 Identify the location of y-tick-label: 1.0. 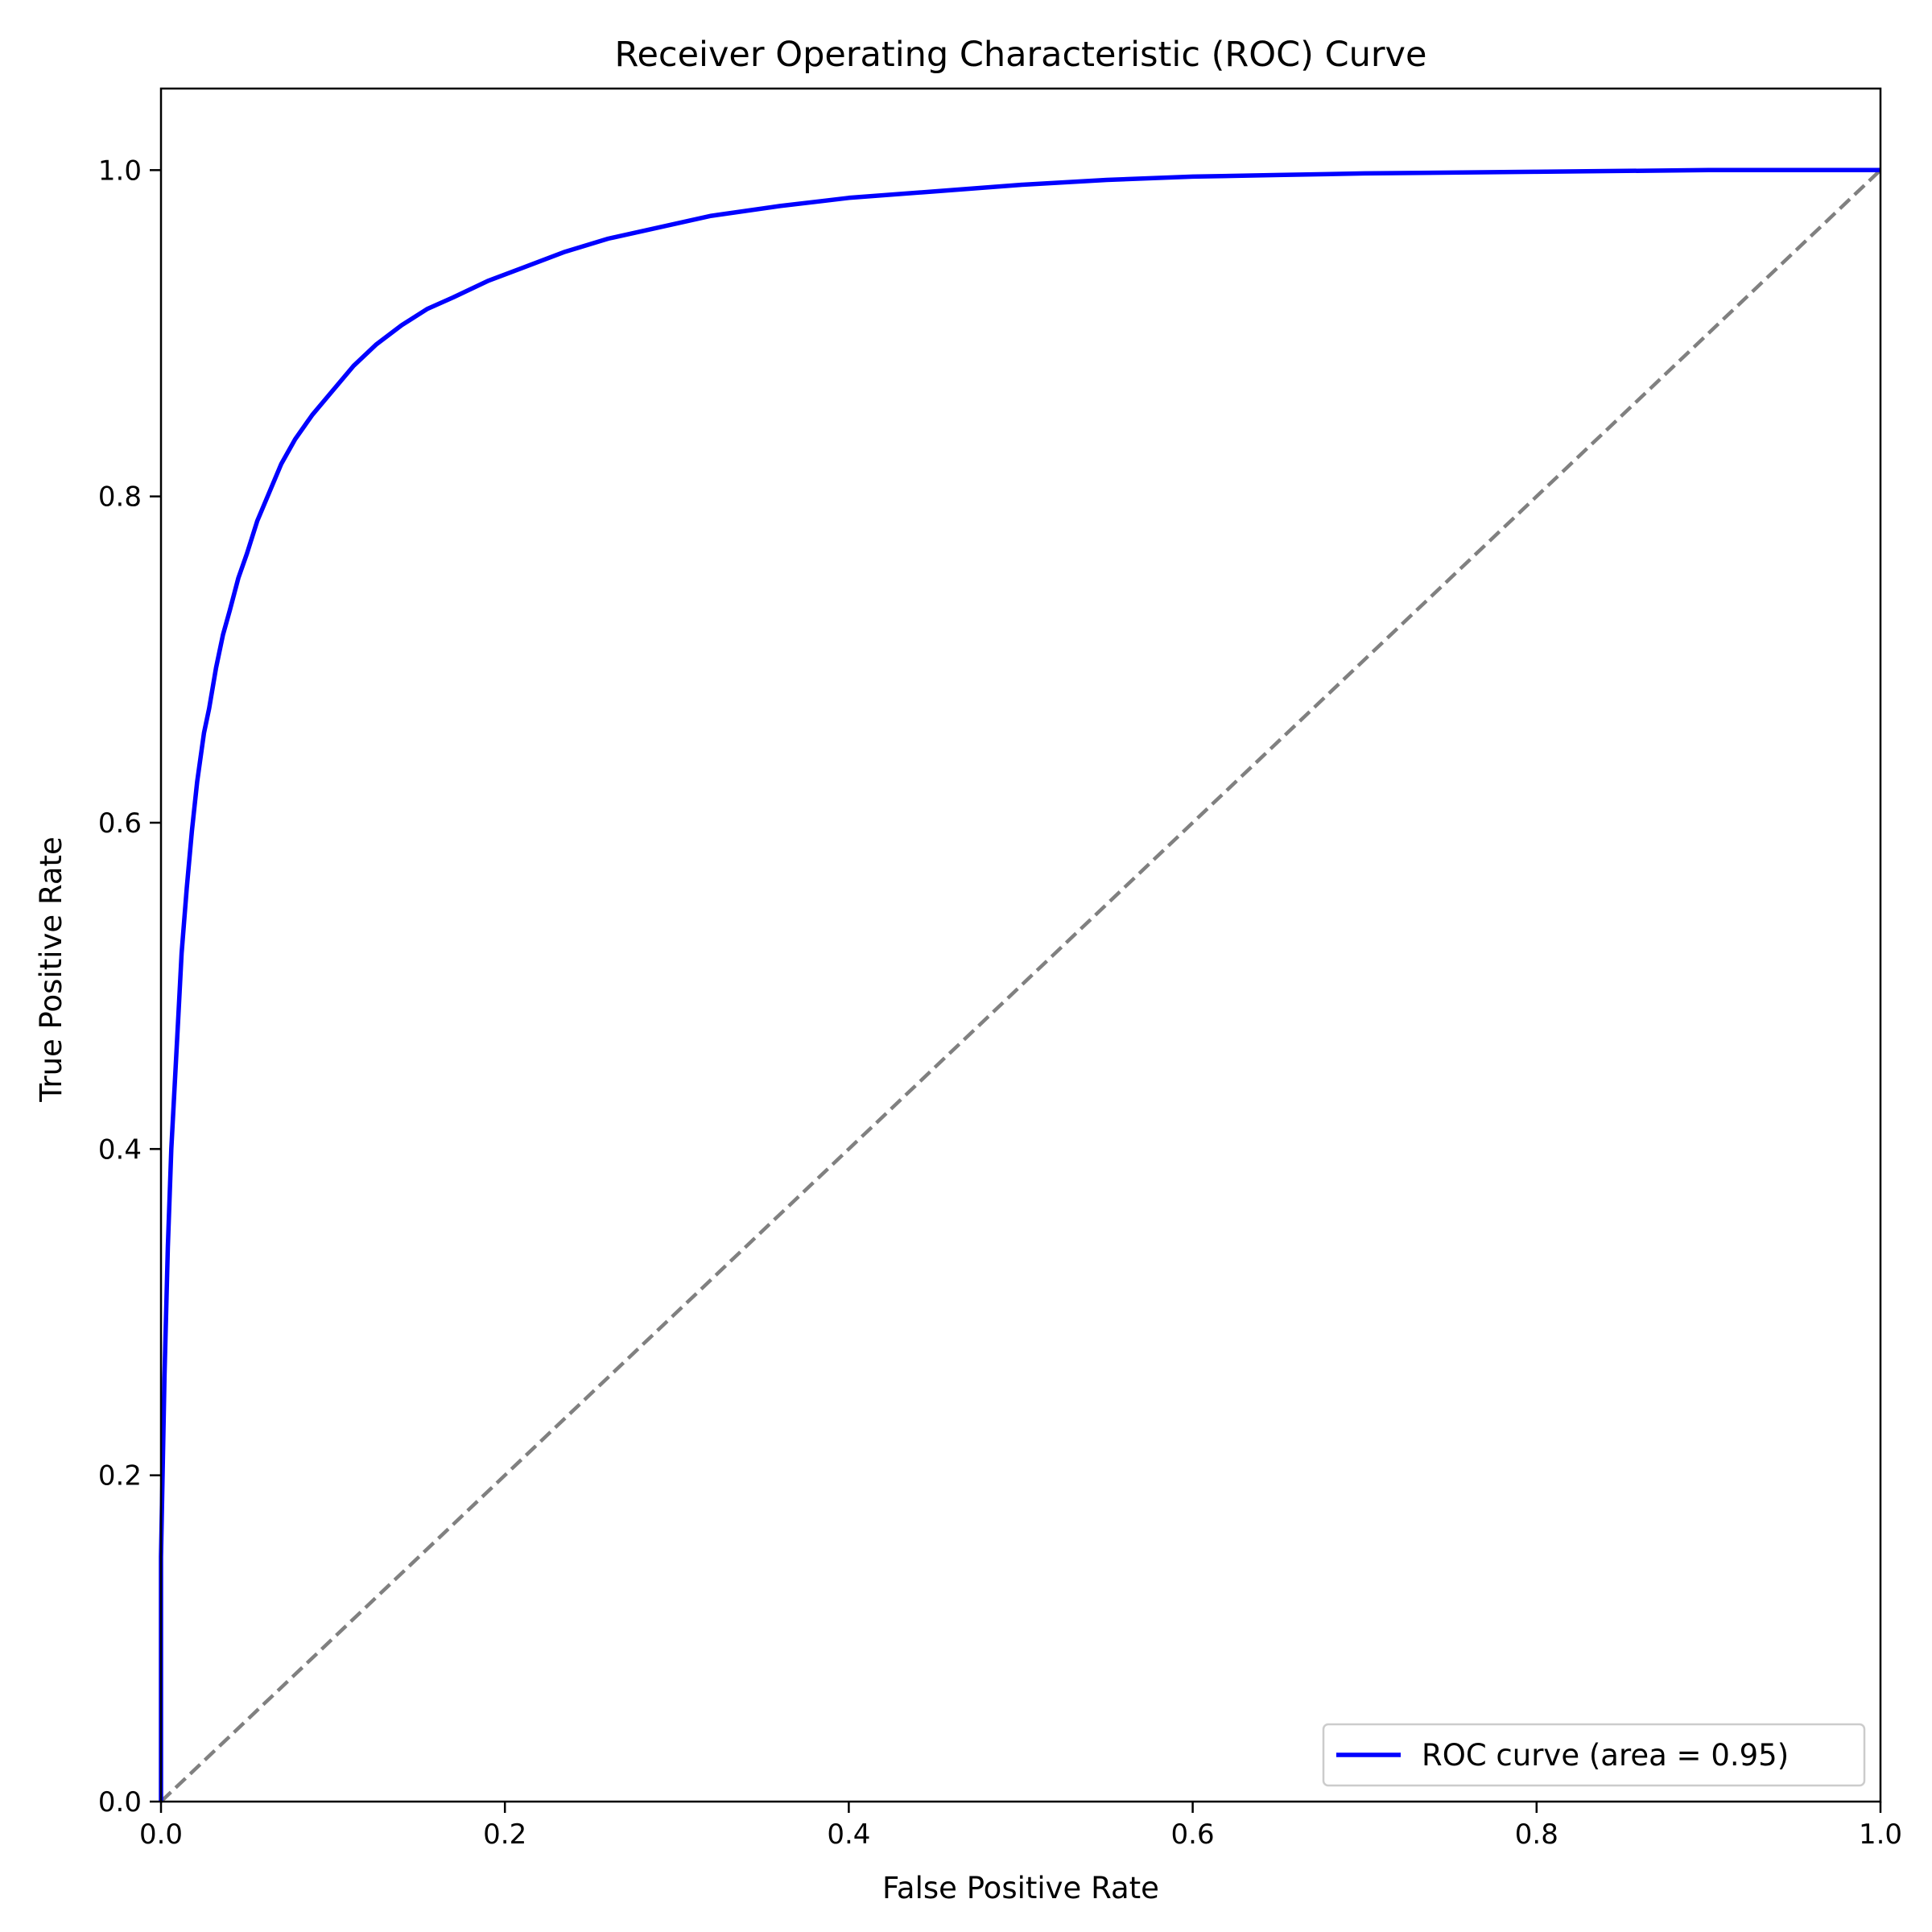
(120, 171).